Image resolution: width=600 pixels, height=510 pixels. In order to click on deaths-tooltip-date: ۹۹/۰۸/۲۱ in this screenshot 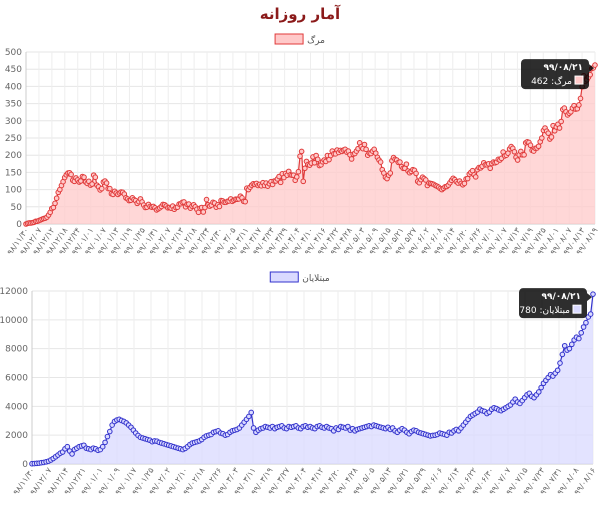, I will do `click(563, 68)`.